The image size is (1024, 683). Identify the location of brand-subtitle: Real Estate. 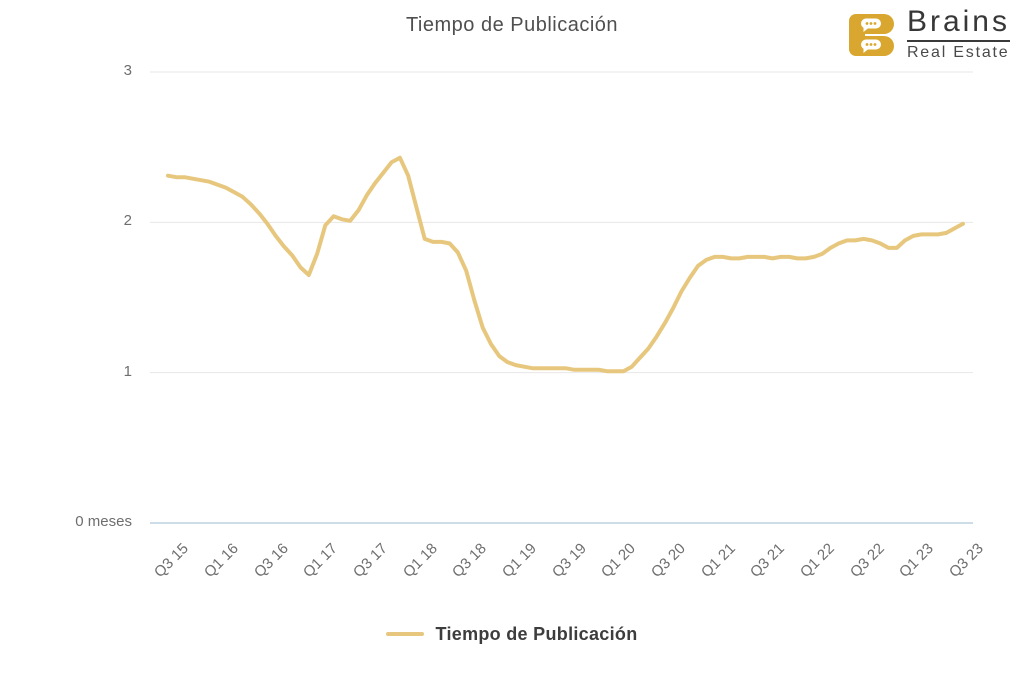
(958, 52).